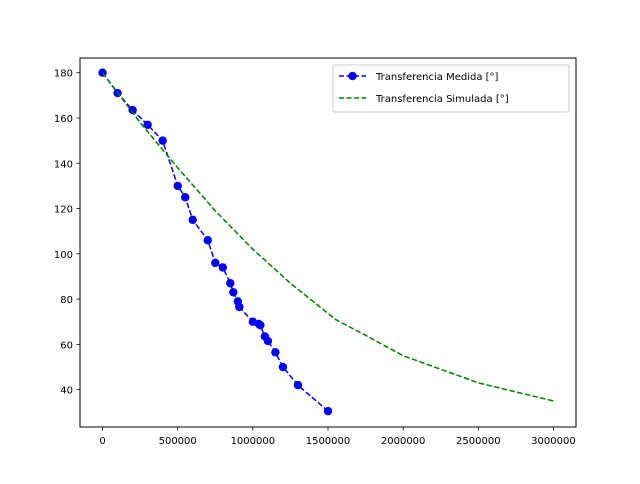  I want to click on x-tick-label: 2000000, so click(403, 441).